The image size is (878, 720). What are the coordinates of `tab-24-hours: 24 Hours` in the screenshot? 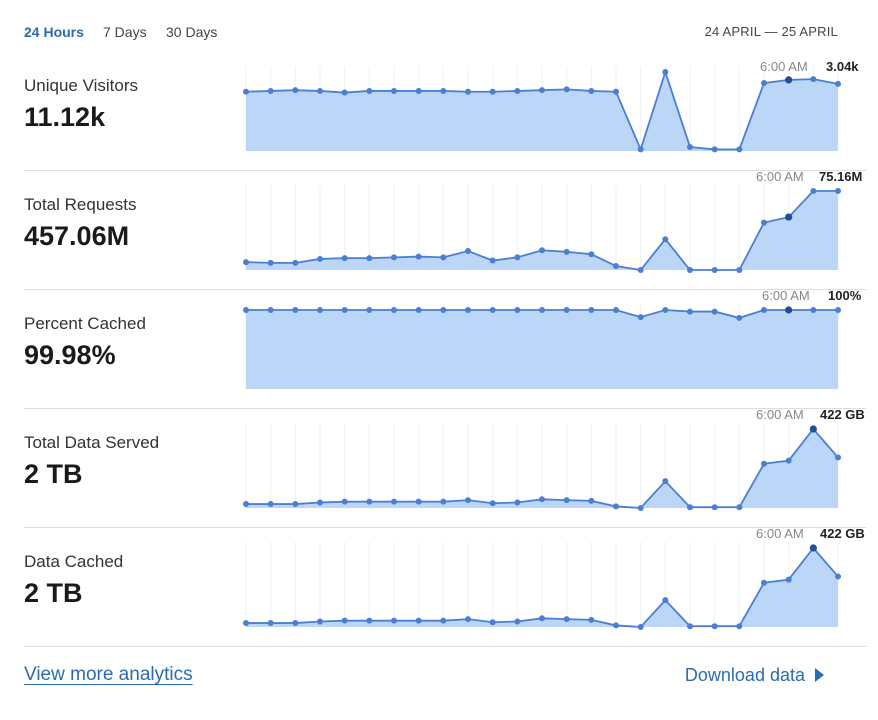 It's located at (54, 32).